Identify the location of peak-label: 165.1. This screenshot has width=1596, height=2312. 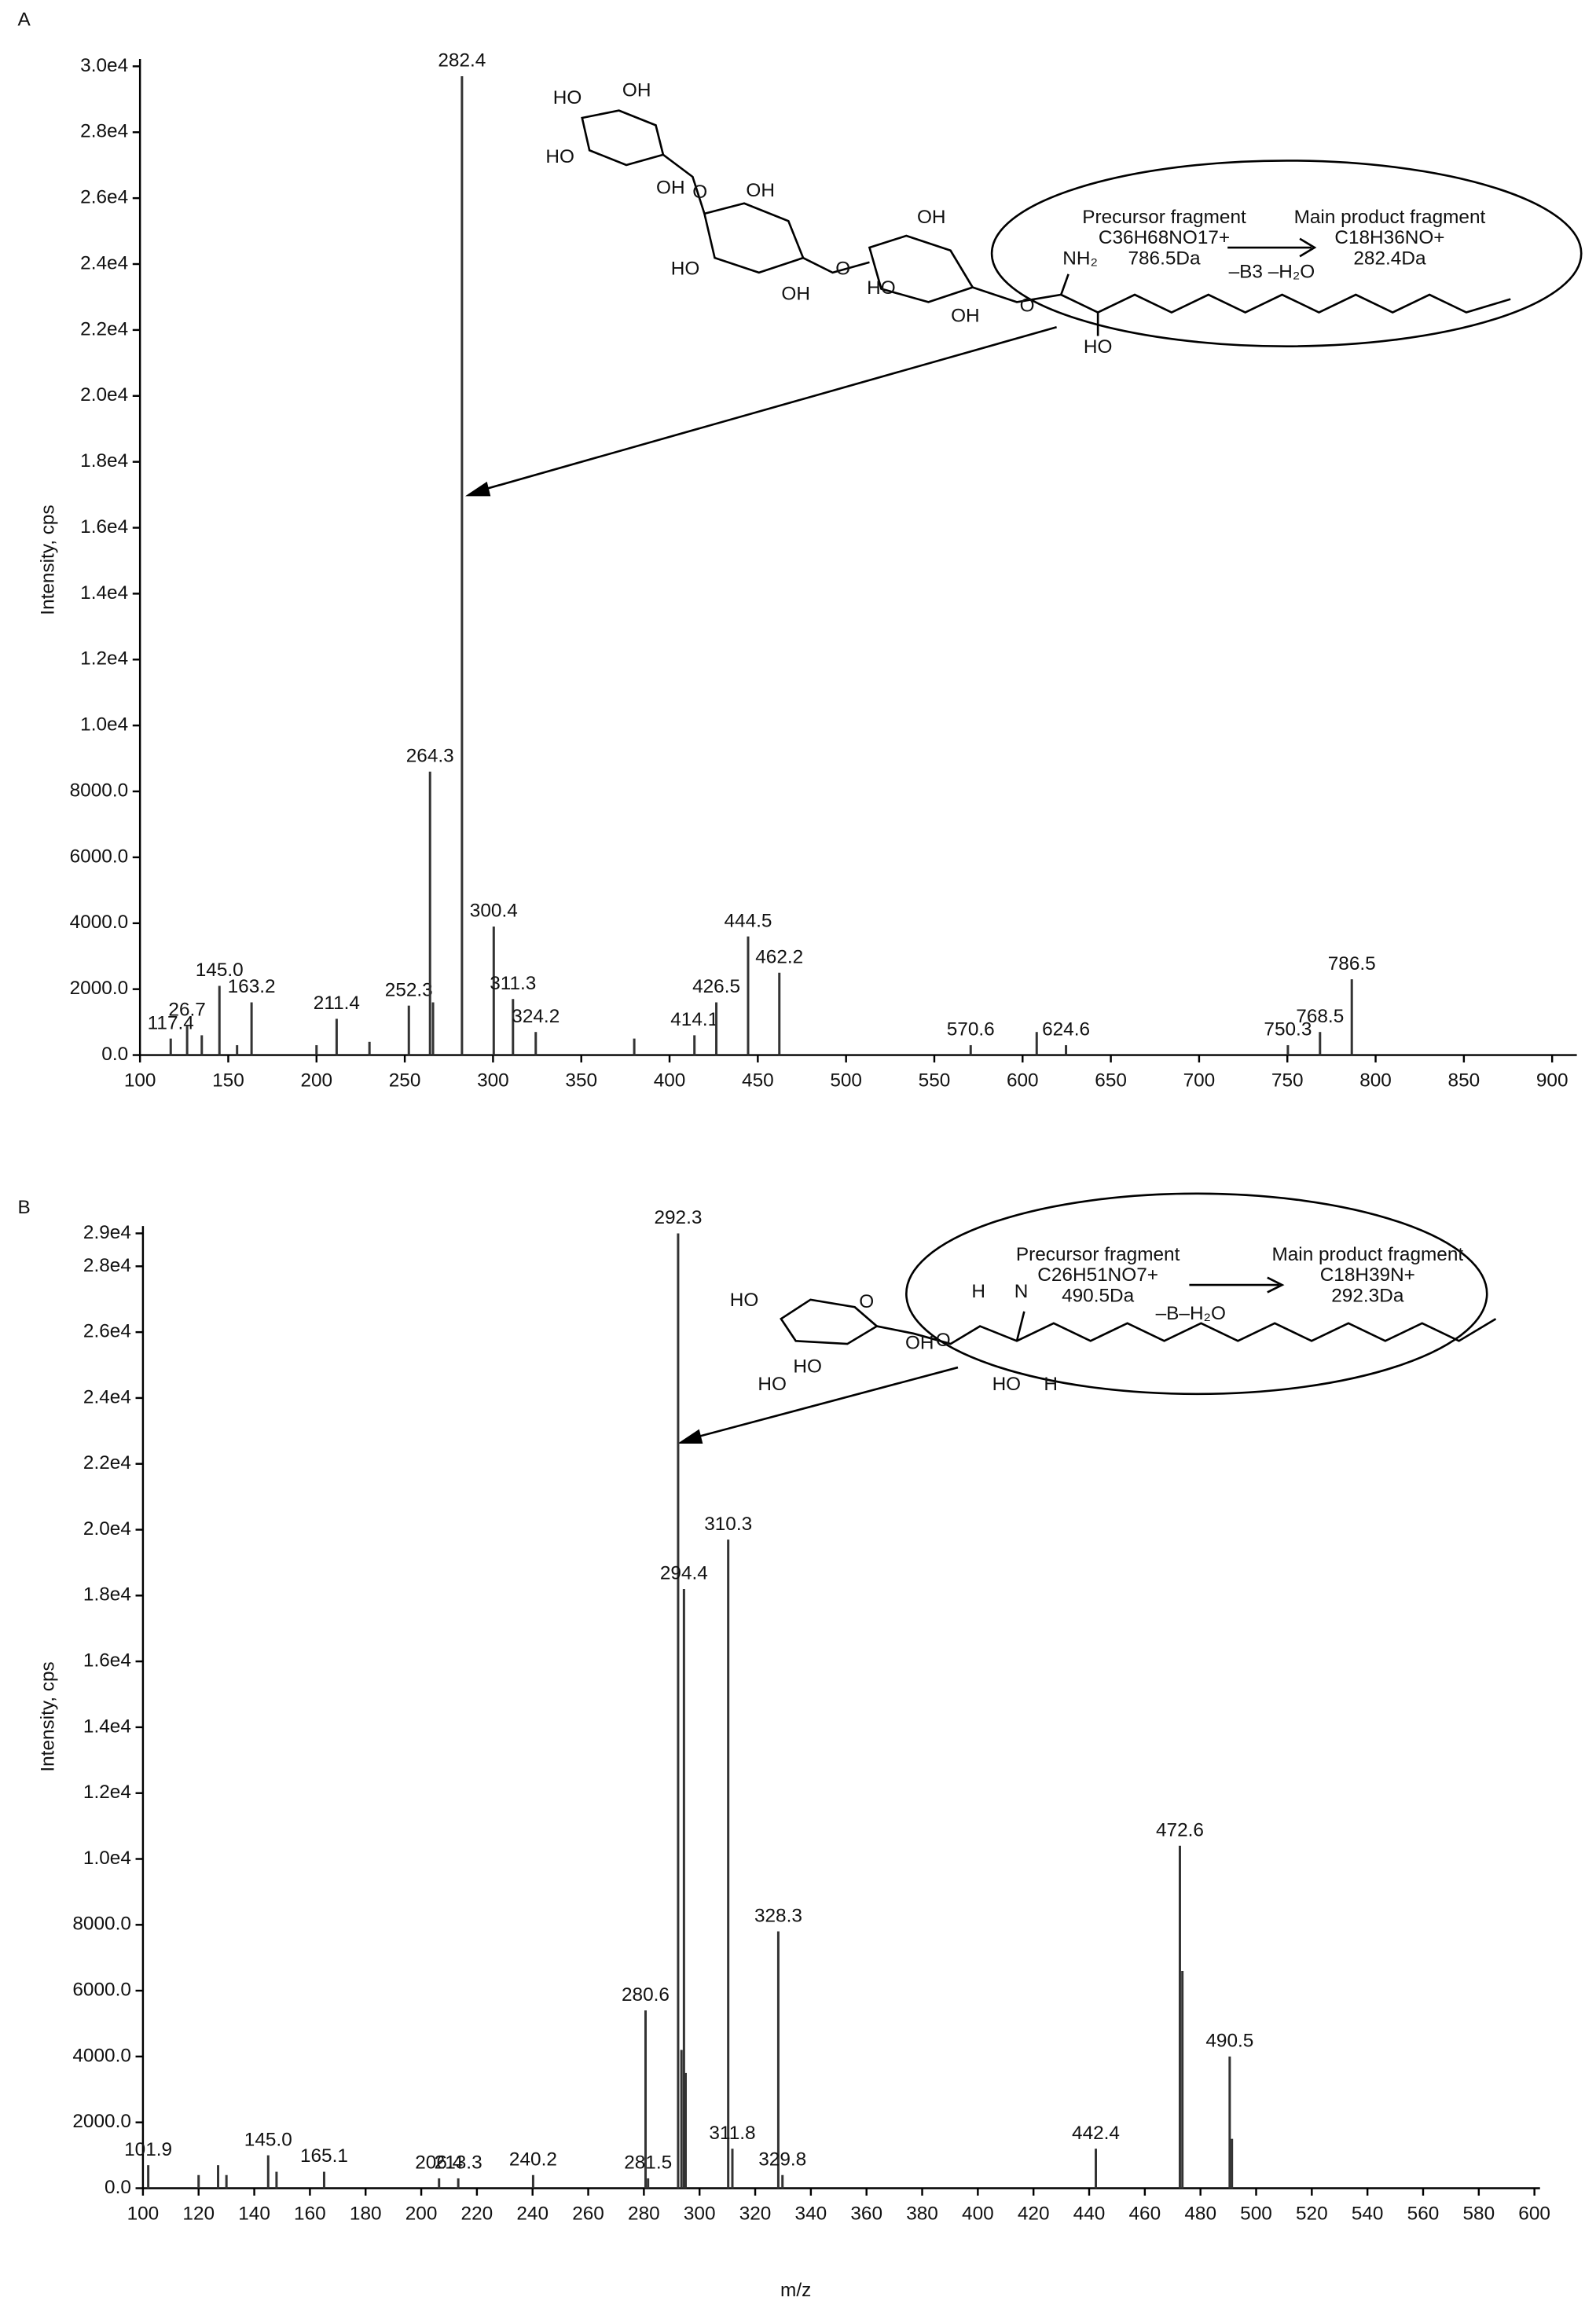
(324, 2156).